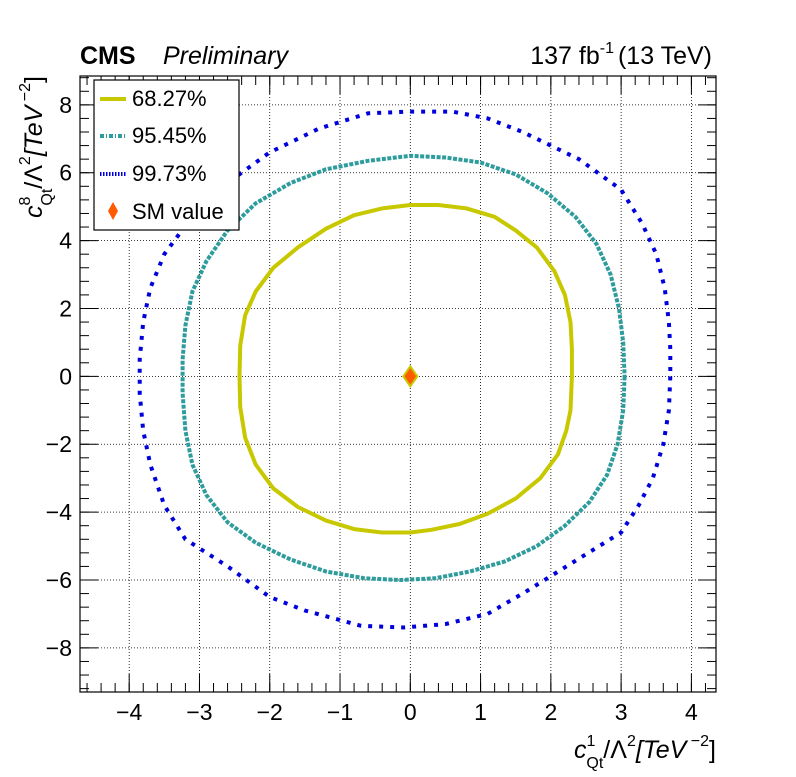 This screenshot has width=796, height=777. I want to click on legend-swatch-sm, so click(113, 211).